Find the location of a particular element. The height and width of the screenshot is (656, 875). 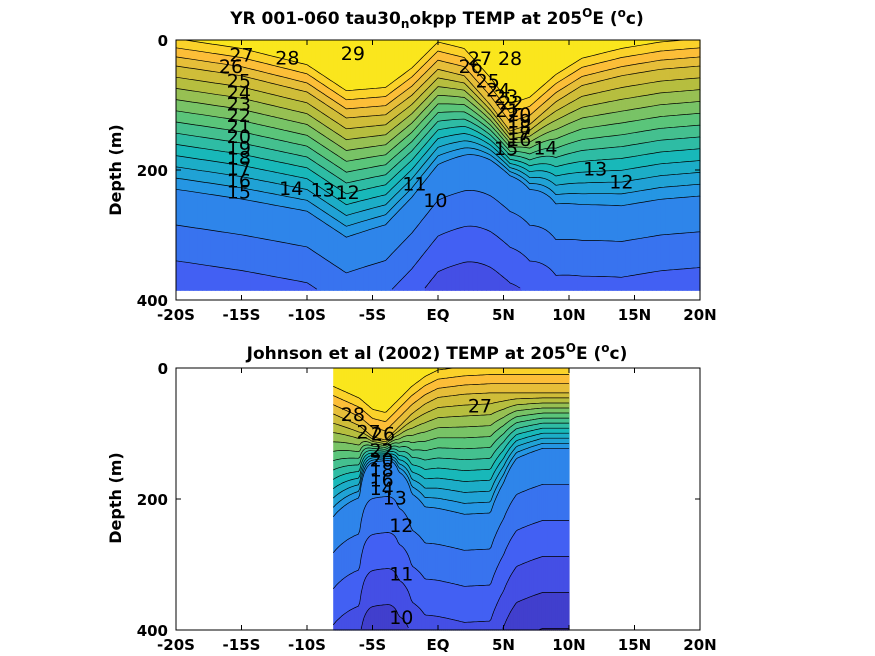

x-tick-label: 20N is located at coordinates (699, 645).